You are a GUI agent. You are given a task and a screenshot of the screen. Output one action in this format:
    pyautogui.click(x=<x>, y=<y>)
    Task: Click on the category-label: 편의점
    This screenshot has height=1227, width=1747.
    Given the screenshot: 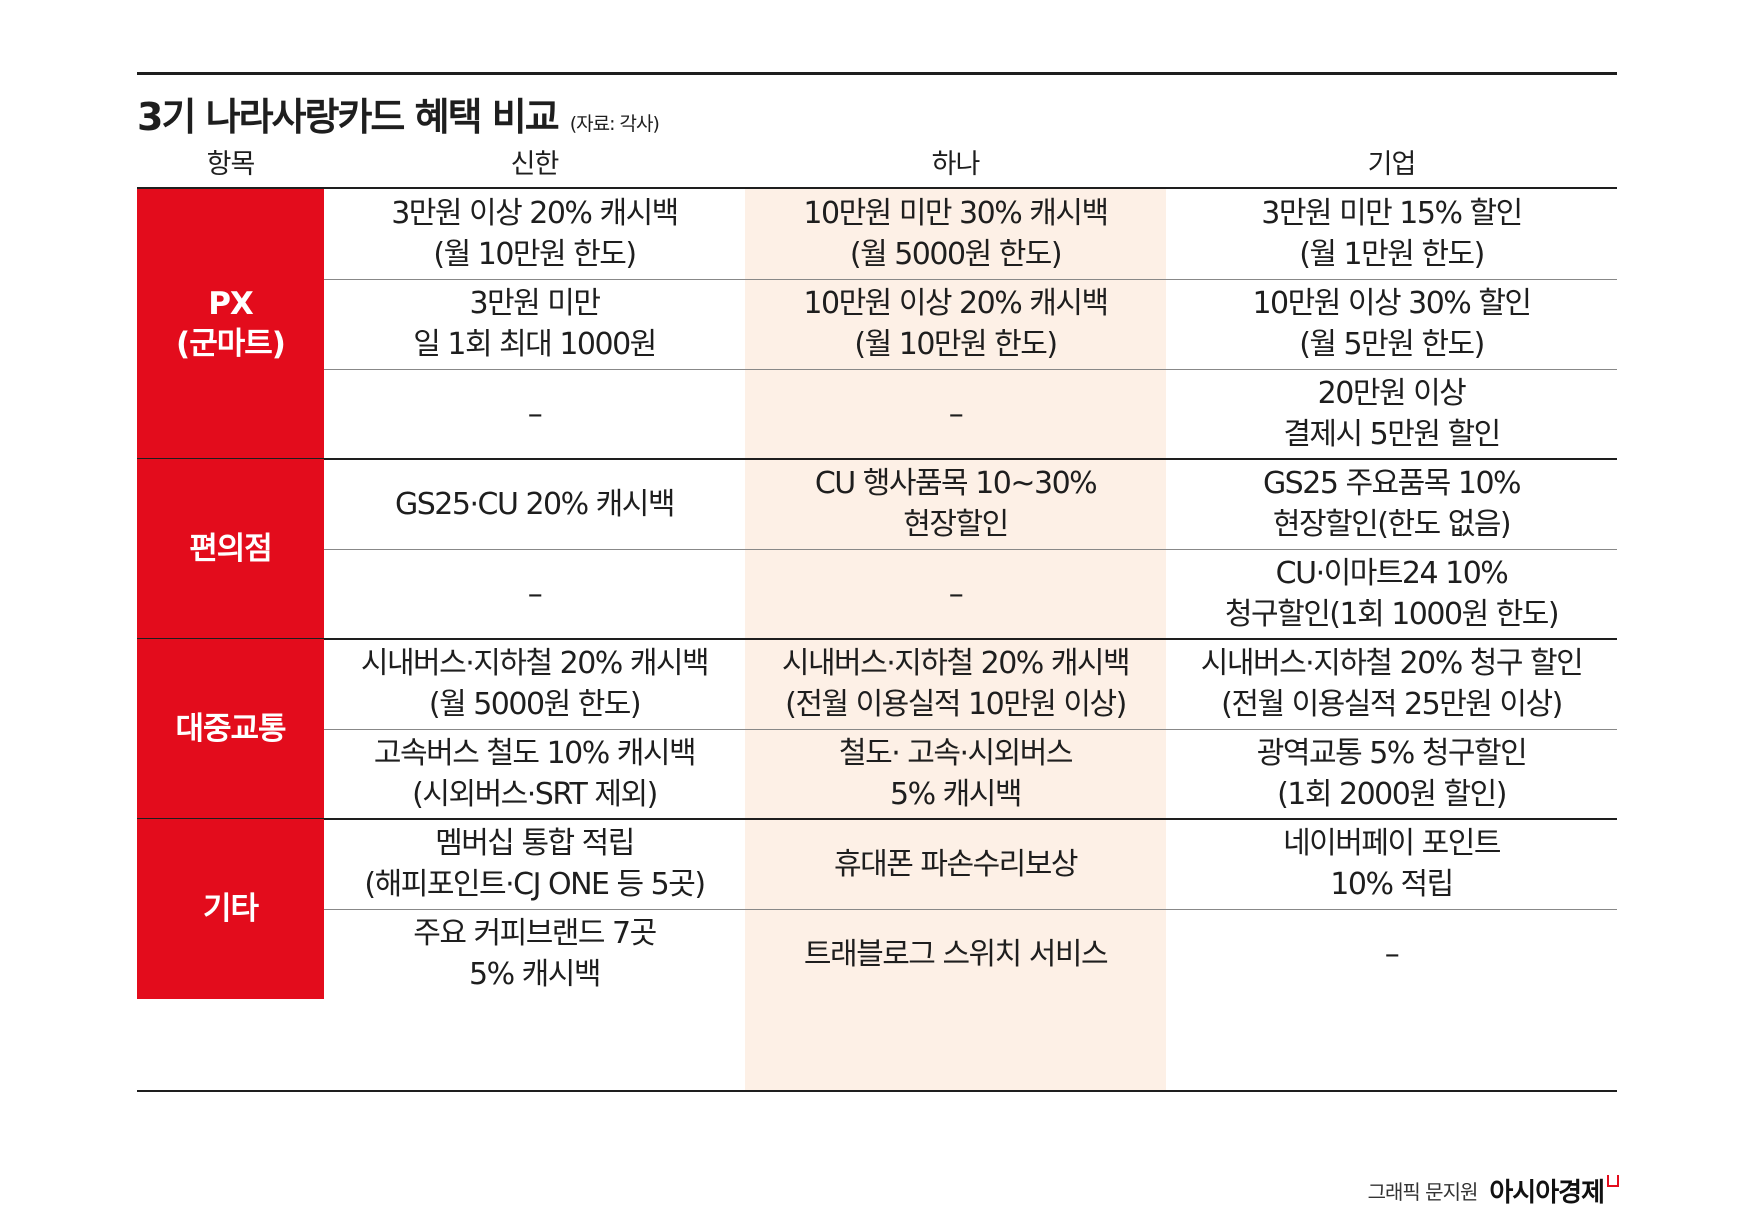 What is the action you would take?
    pyautogui.click(x=231, y=549)
    